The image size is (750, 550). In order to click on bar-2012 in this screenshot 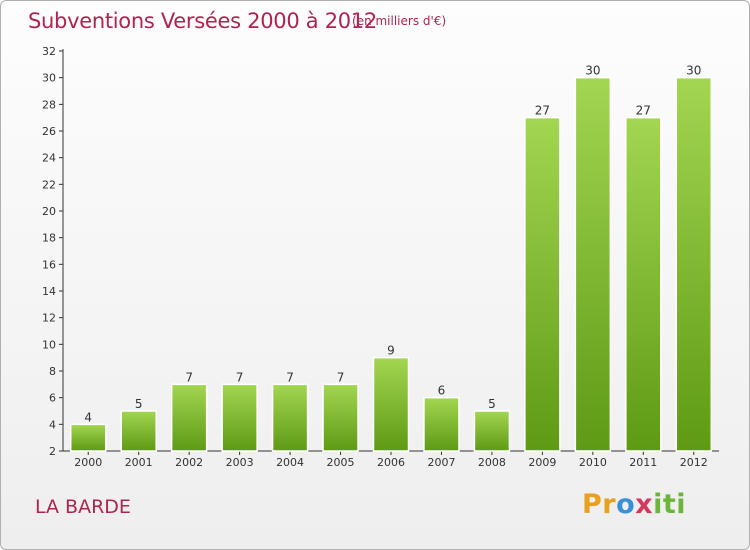, I will do `click(693, 264)`.